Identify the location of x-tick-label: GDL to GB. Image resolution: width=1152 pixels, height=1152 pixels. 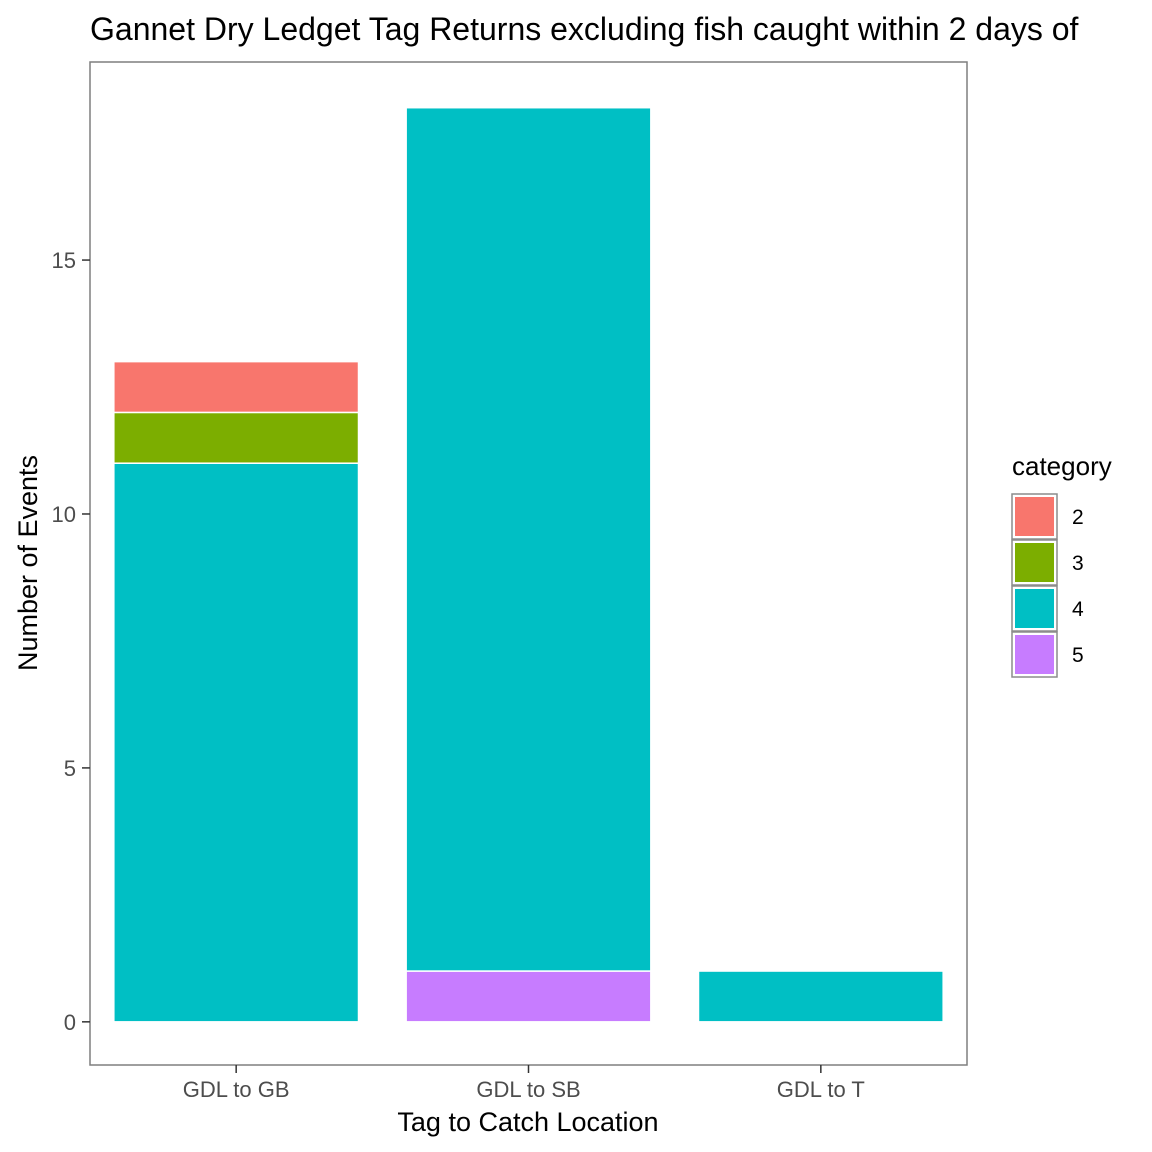
(236, 1089).